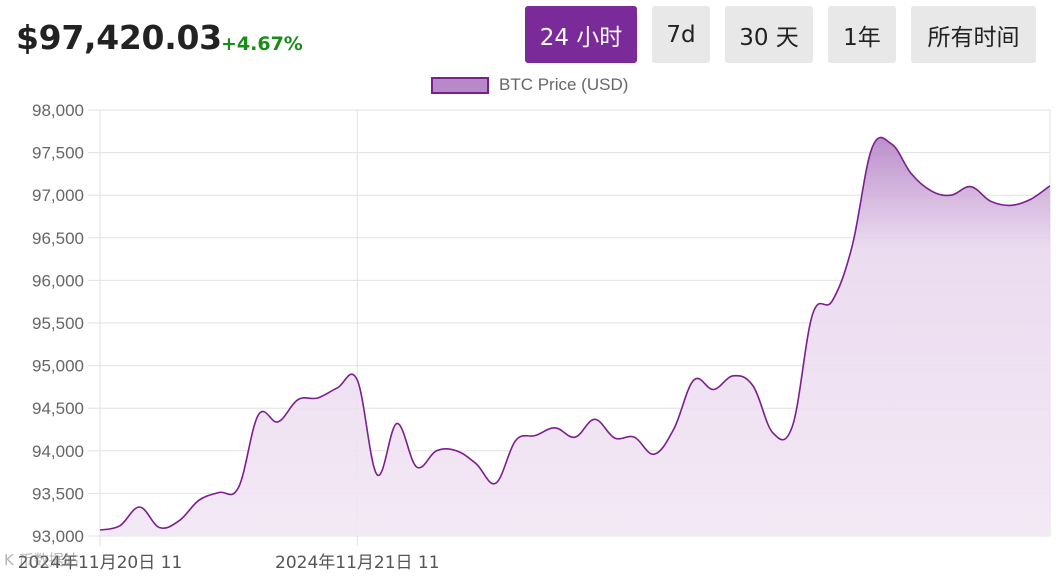  I want to click on data-point: 2024-11-21 10:00 : 96880, so click(1010, 205).